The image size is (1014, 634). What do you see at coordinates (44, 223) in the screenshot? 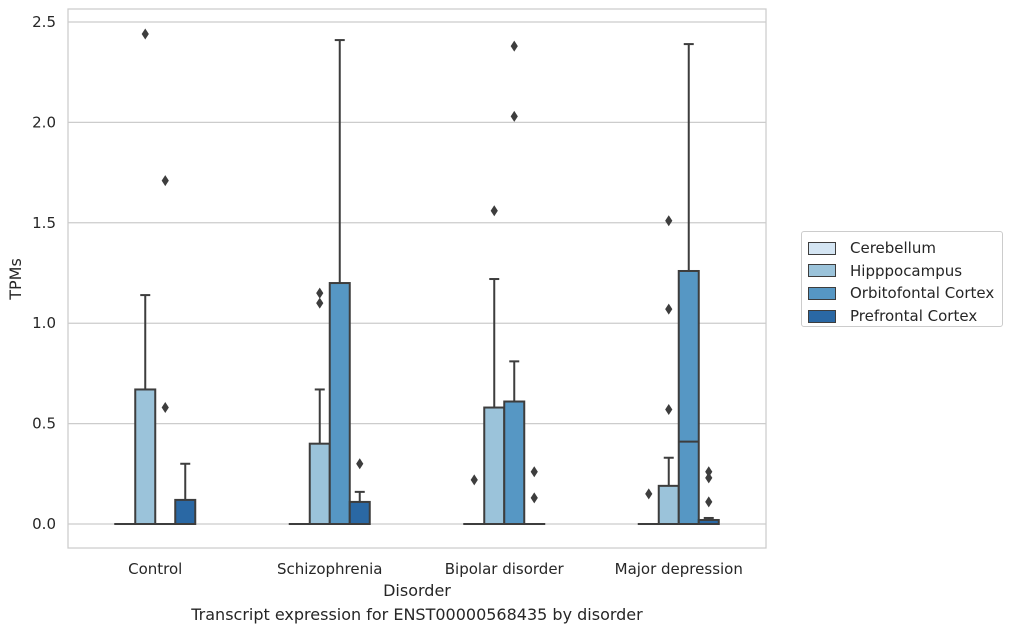
I see `y-tick-label: 1.5` at bounding box center [44, 223].